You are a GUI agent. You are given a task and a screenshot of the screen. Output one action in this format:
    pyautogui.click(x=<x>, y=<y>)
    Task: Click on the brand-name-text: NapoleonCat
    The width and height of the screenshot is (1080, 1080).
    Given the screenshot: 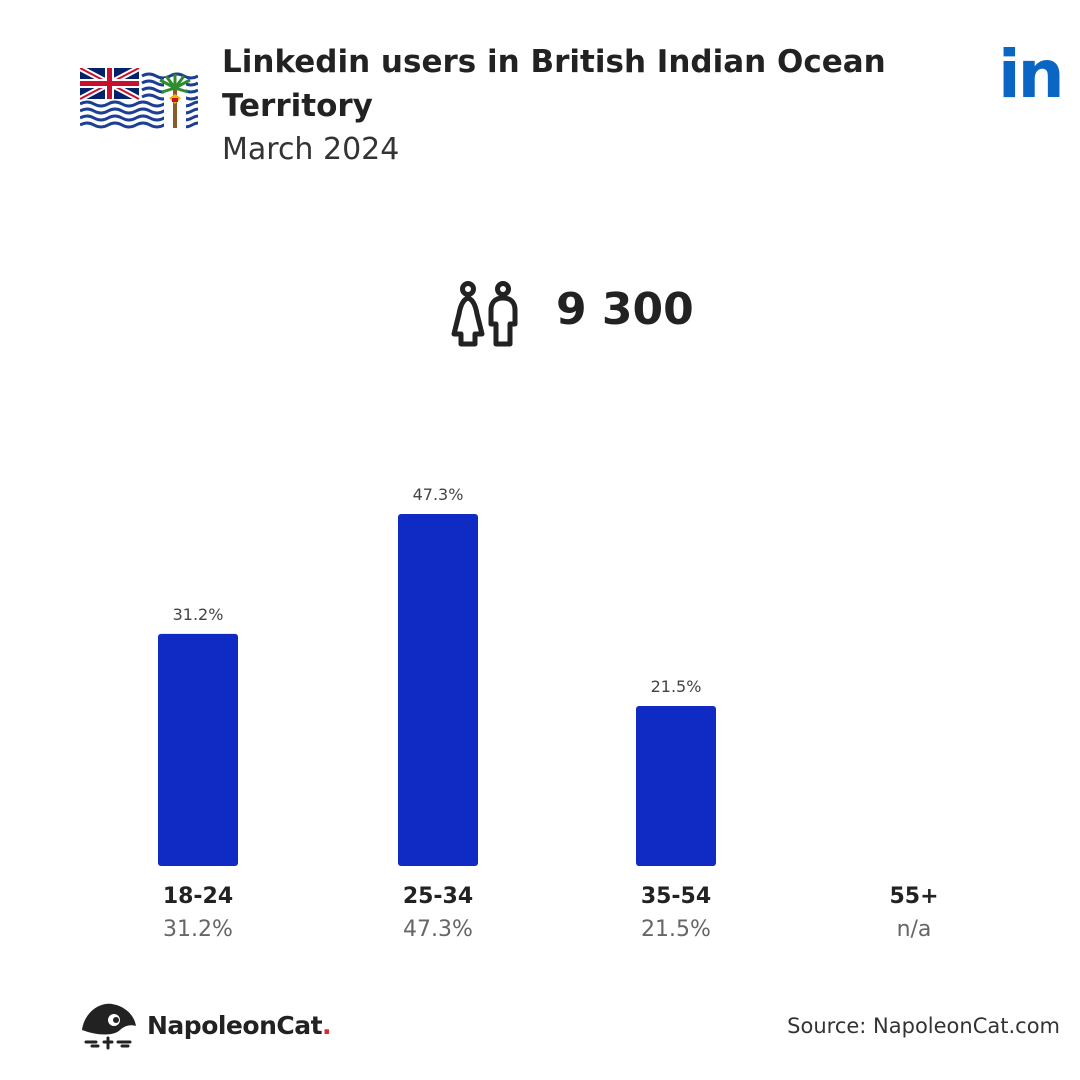 What is the action you would take?
    pyautogui.click(x=235, y=1025)
    